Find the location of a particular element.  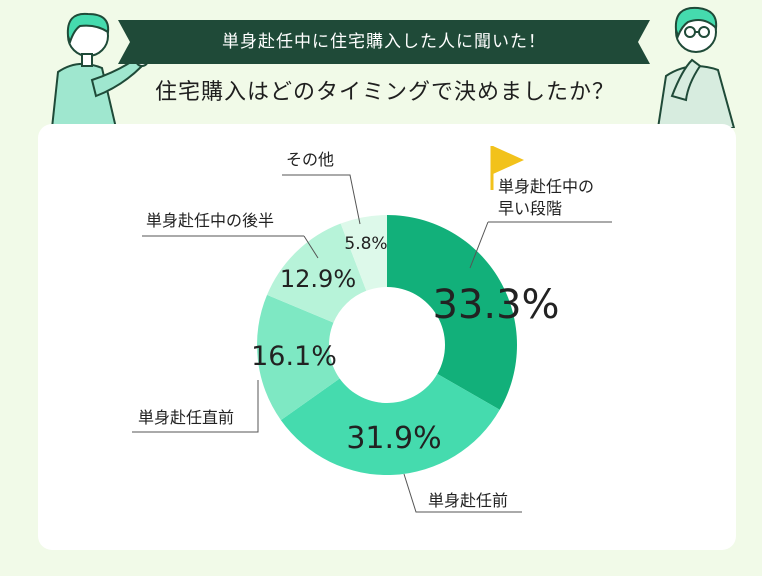

slice-label-before: 単身赴任前 is located at coordinates (468, 500).